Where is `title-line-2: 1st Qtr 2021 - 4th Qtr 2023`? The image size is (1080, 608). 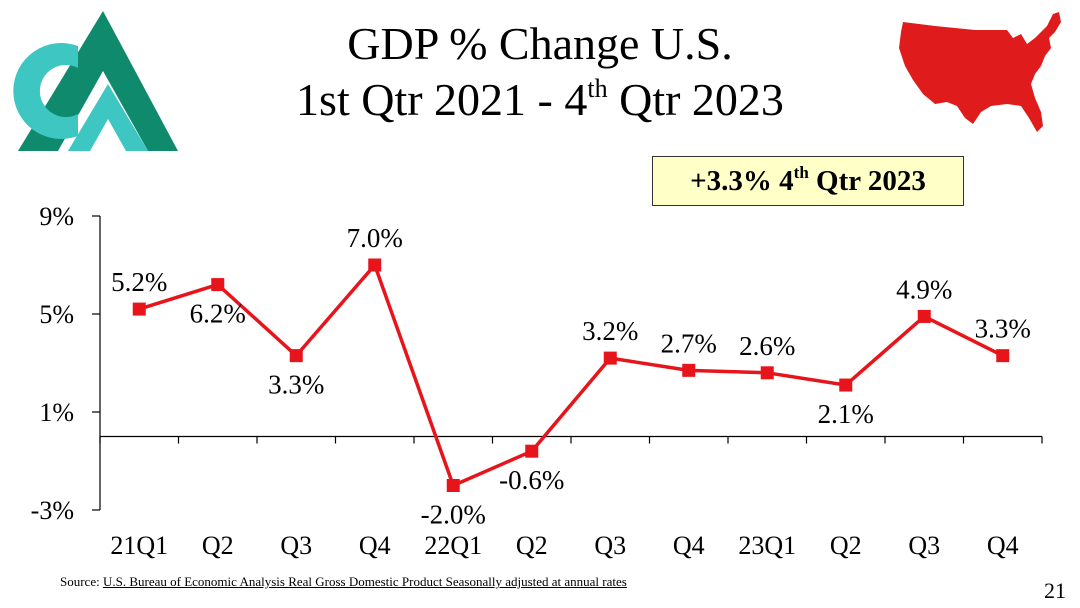 title-line-2: 1st Qtr 2021 - 4th Qtr 2023 is located at coordinates (540, 100).